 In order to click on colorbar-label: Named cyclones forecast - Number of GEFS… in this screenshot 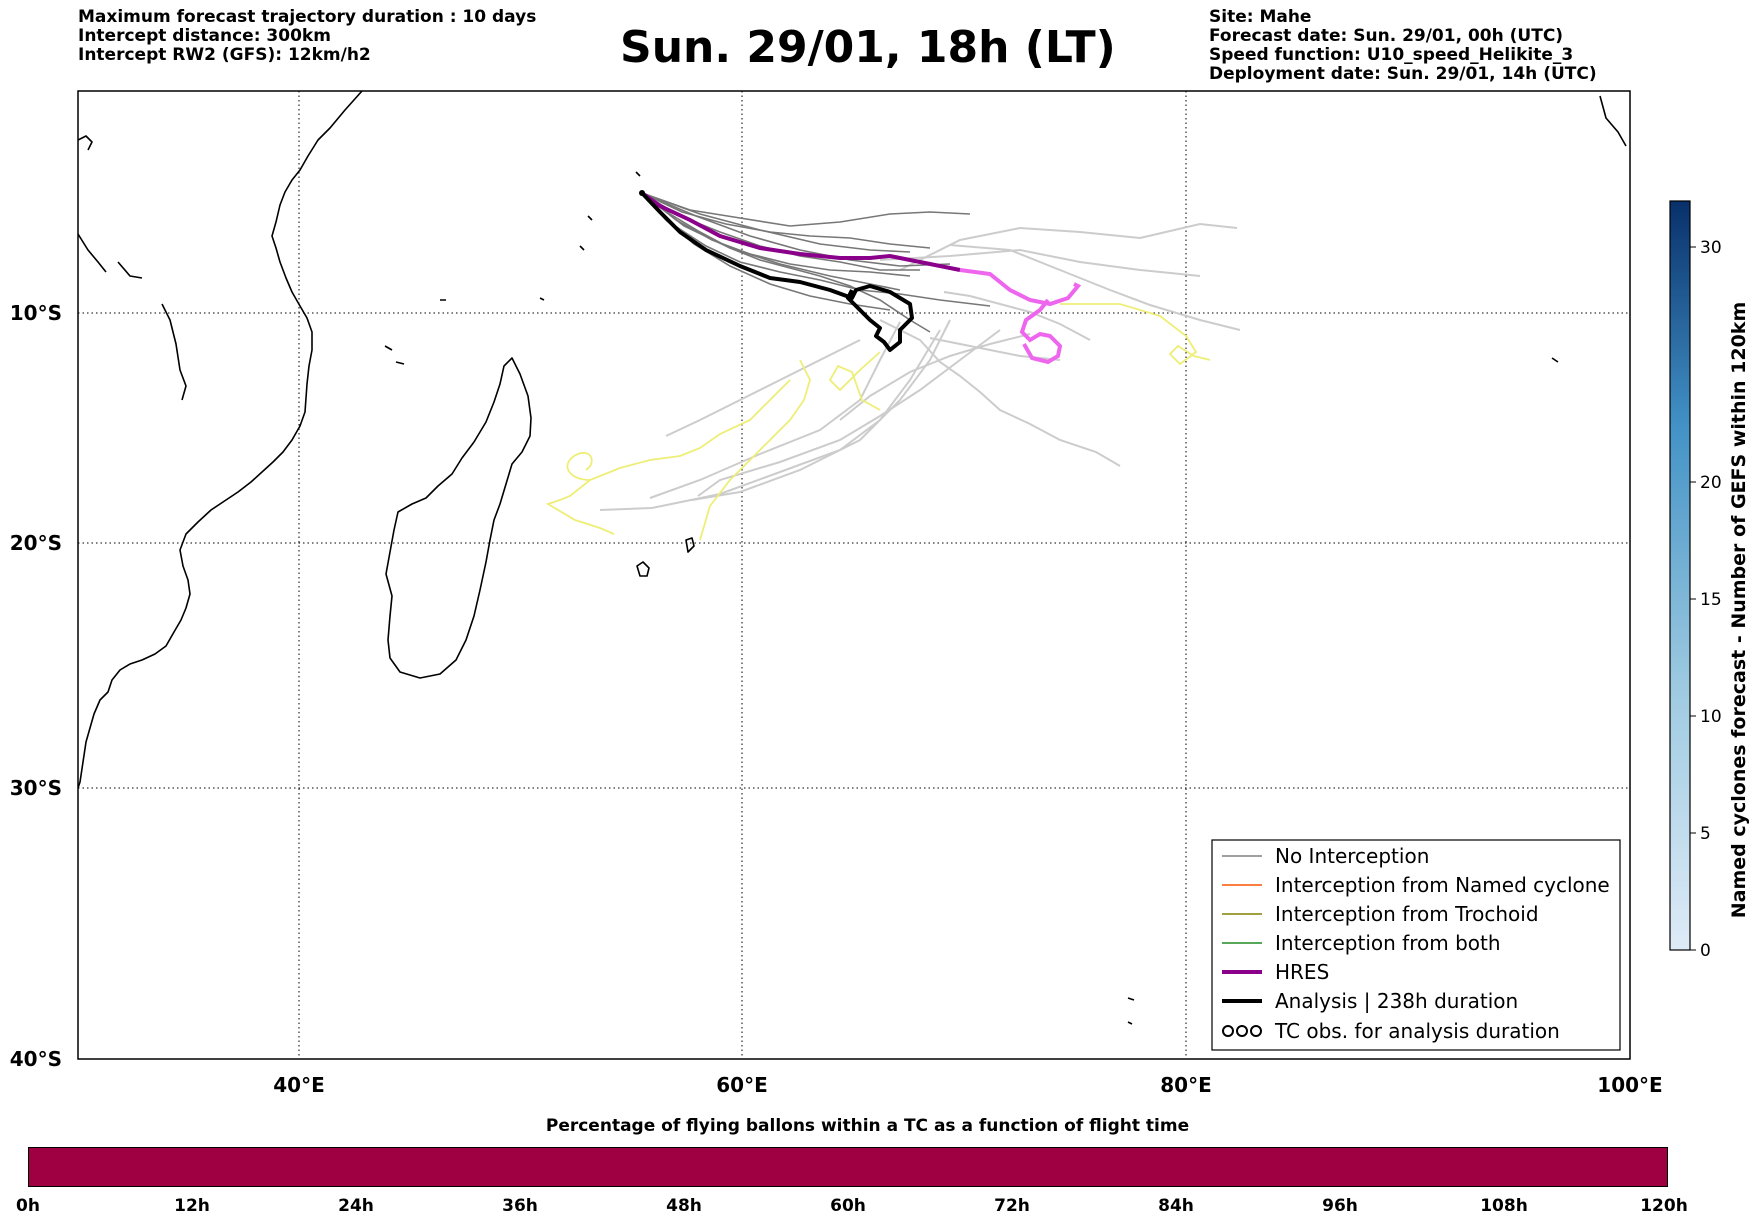, I will do `click(1739, 610)`.